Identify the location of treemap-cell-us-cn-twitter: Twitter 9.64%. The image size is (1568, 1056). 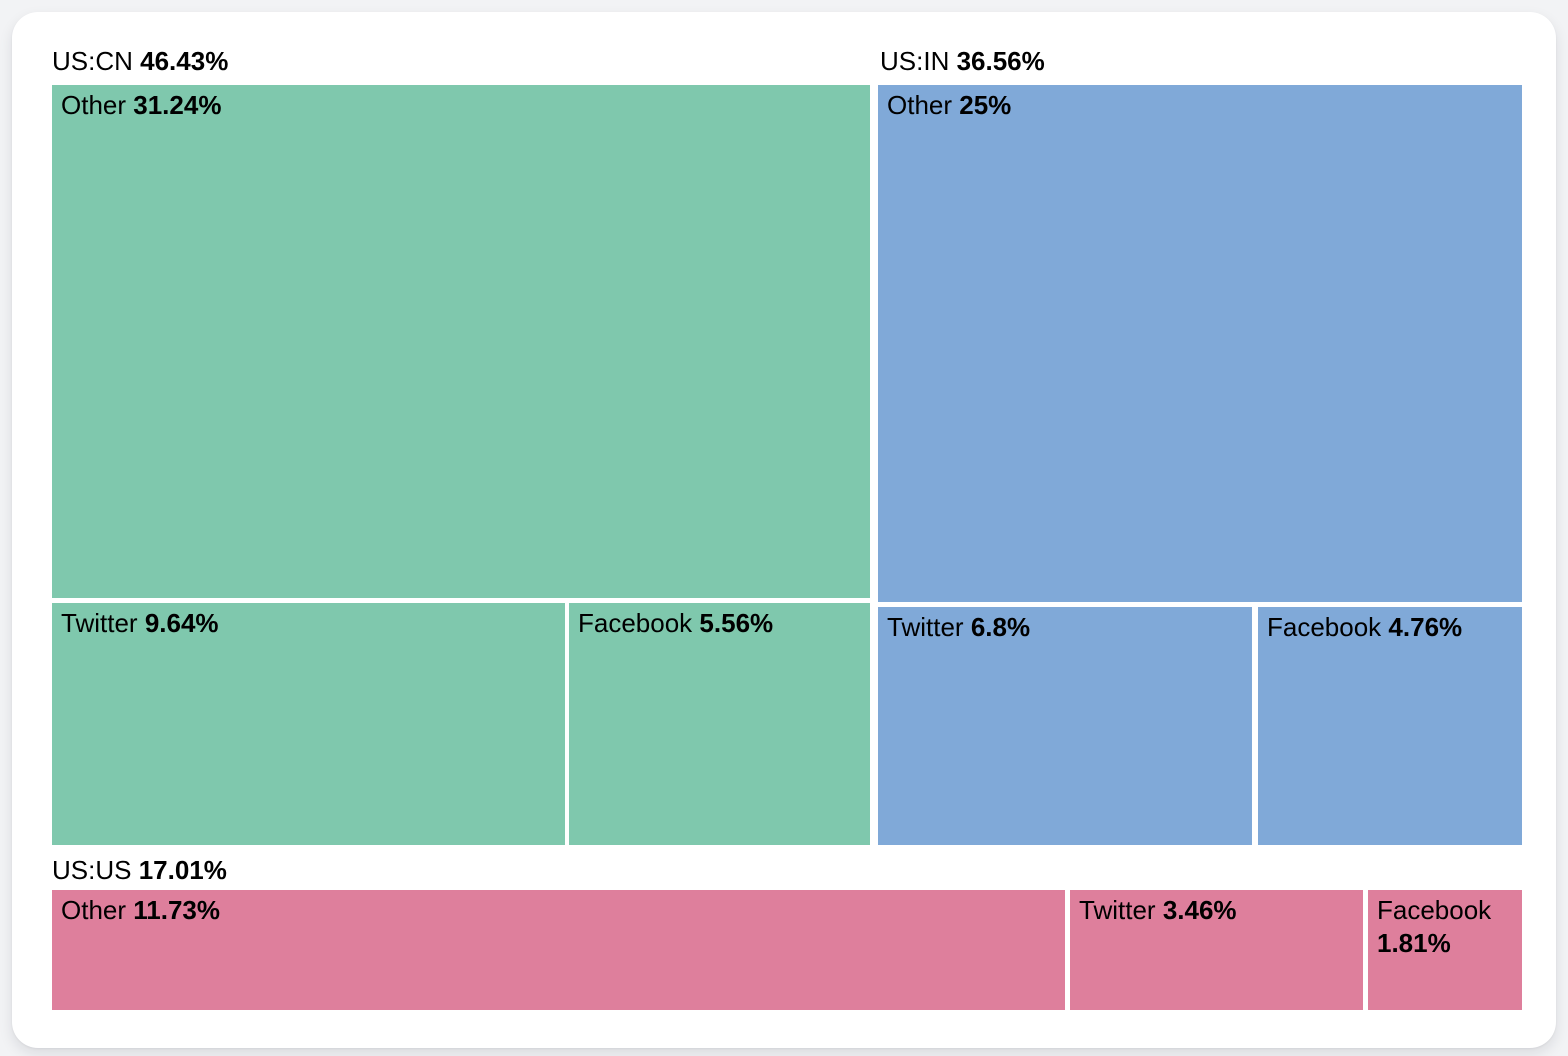
(308, 724).